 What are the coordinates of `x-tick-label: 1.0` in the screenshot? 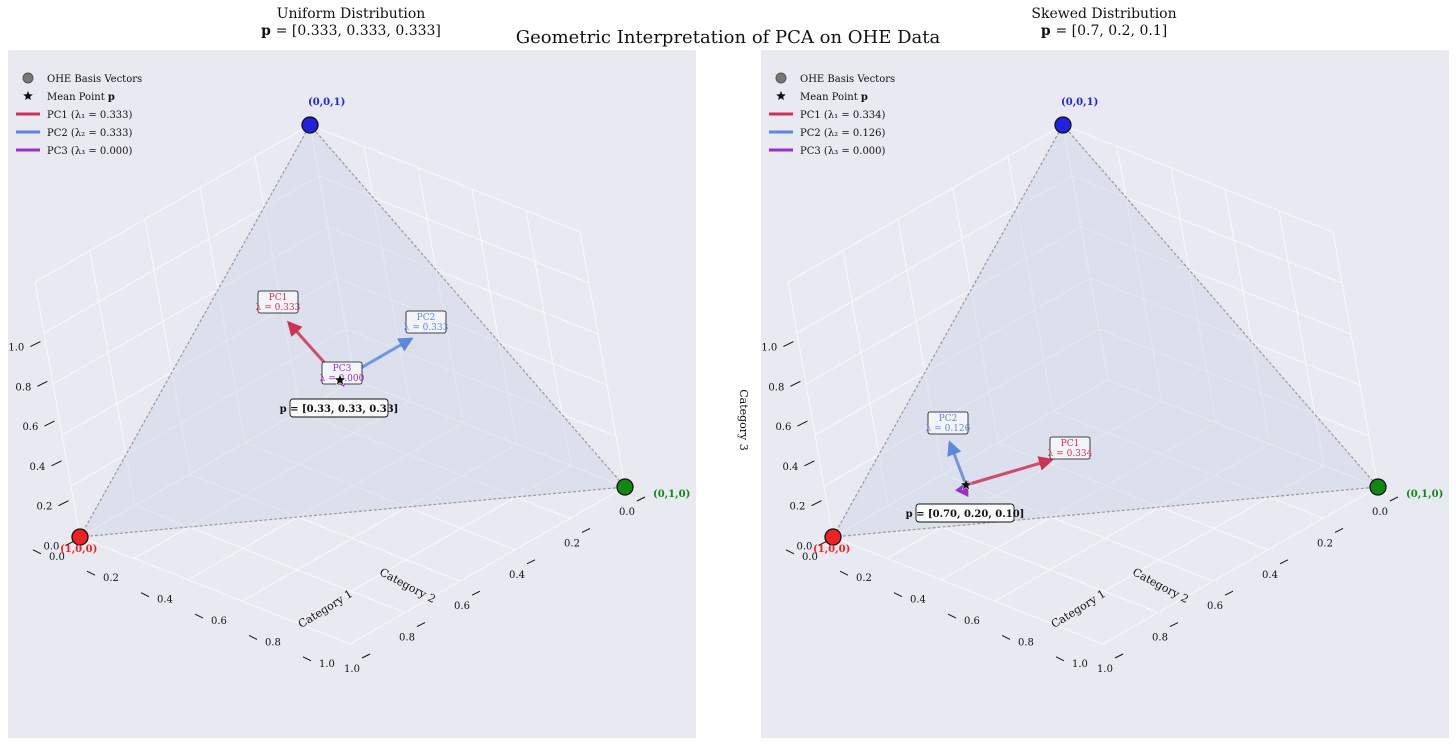 It's located at (1080, 664).